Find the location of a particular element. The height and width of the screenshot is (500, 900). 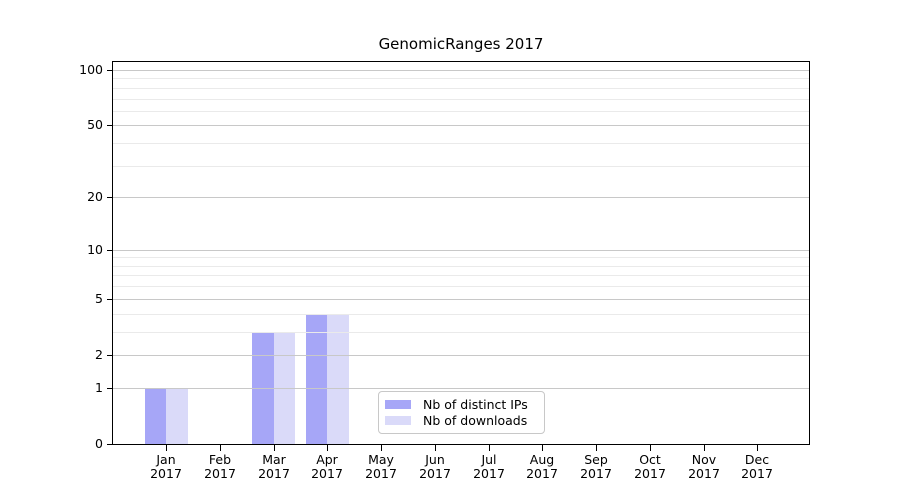

x-tick-mark-jun is located at coordinates (435, 448).